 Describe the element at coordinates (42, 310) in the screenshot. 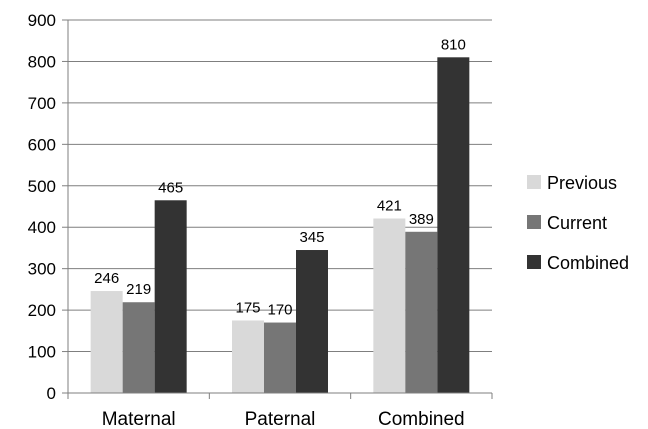

I see `y-tick-label: 200` at that location.